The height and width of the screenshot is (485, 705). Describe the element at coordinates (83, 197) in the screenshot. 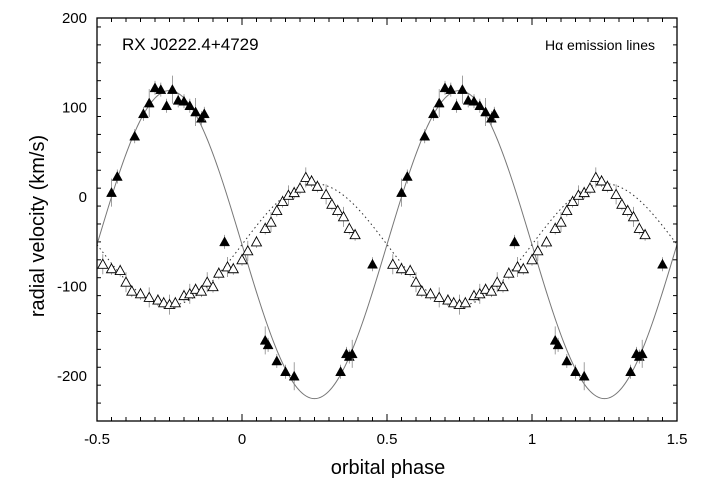

I see `y-tick-label: 0` at that location.